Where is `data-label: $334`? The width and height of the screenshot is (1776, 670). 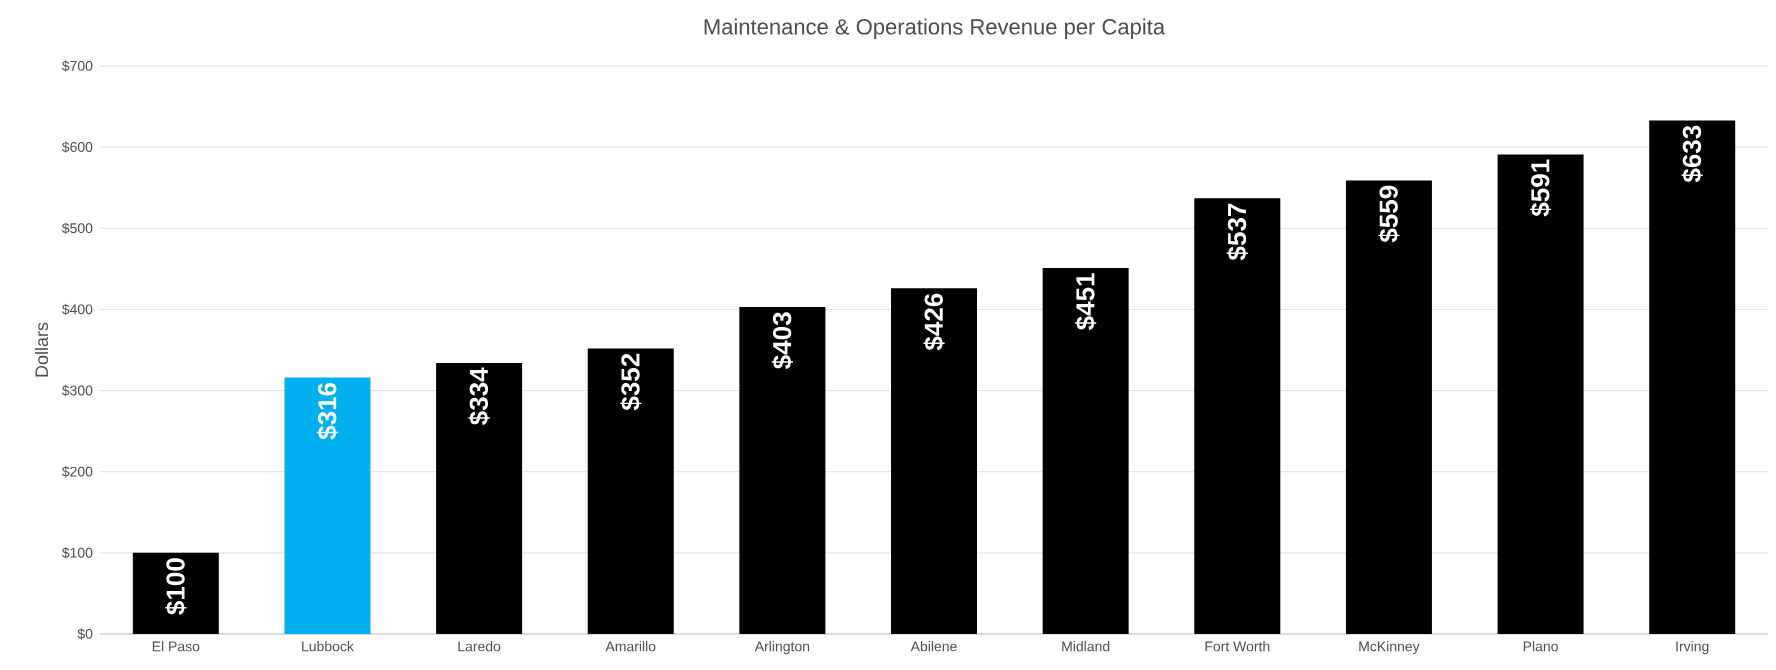
data-label: $334 is located at coordinates (479, 396).